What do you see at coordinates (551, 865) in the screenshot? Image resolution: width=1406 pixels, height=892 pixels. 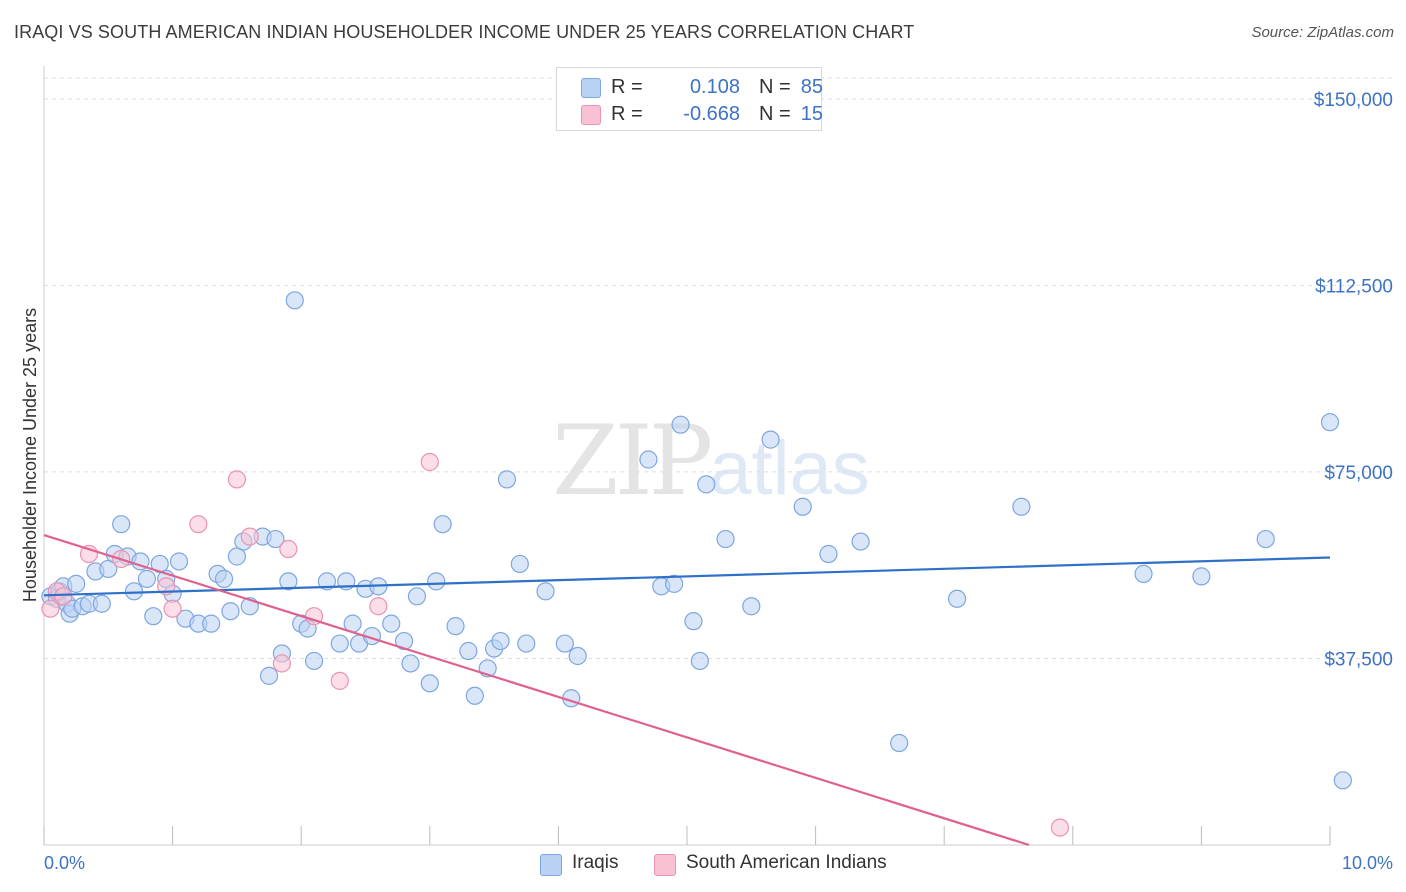 I see `series-legend-swatch-iraqis` at bounding box center [551, 865].